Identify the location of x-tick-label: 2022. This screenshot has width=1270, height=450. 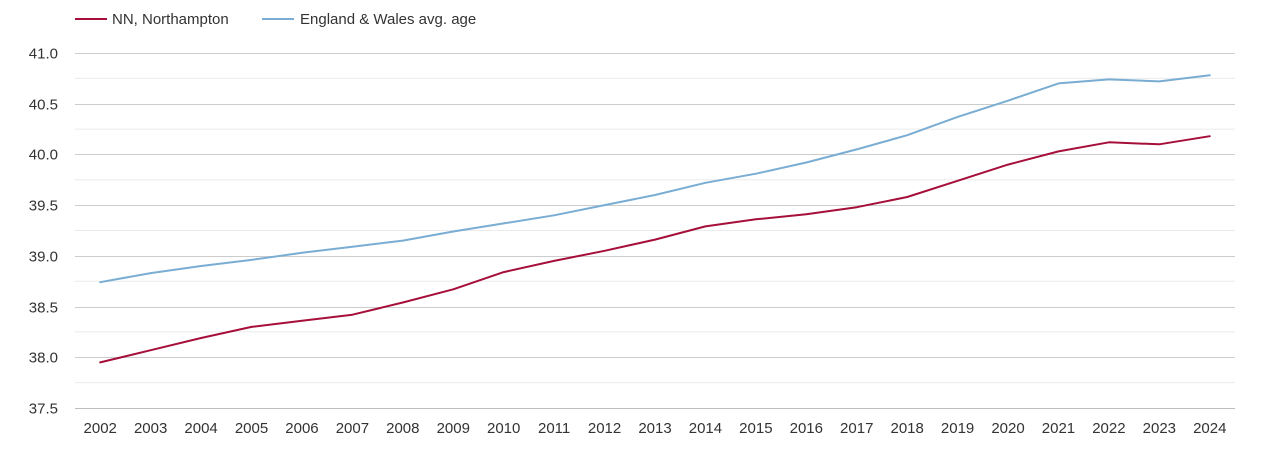
(1108, 428).